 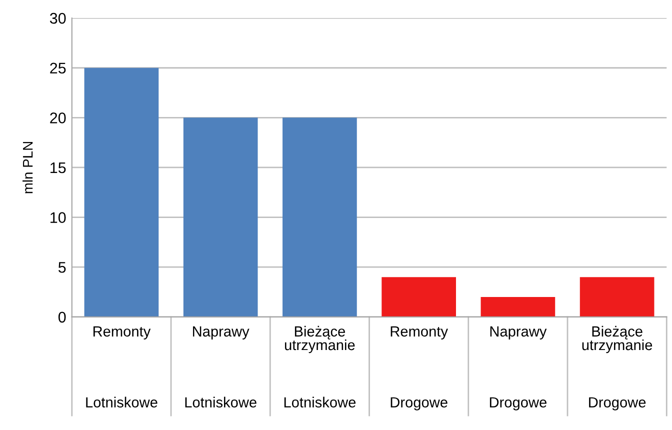 What do you see at coordinates (320, 367) in the screenshot?
I see `category-label: Bieżące utrzymanie Lotniskowe` at bounding box center [320, 367].